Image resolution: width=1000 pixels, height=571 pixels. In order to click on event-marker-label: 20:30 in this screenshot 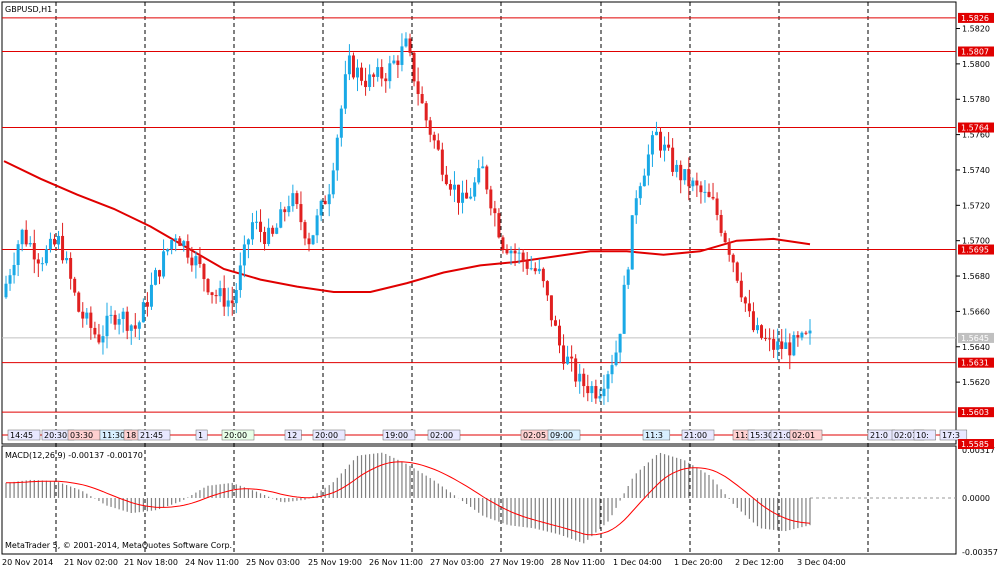, I will do `click(55, 435)`.